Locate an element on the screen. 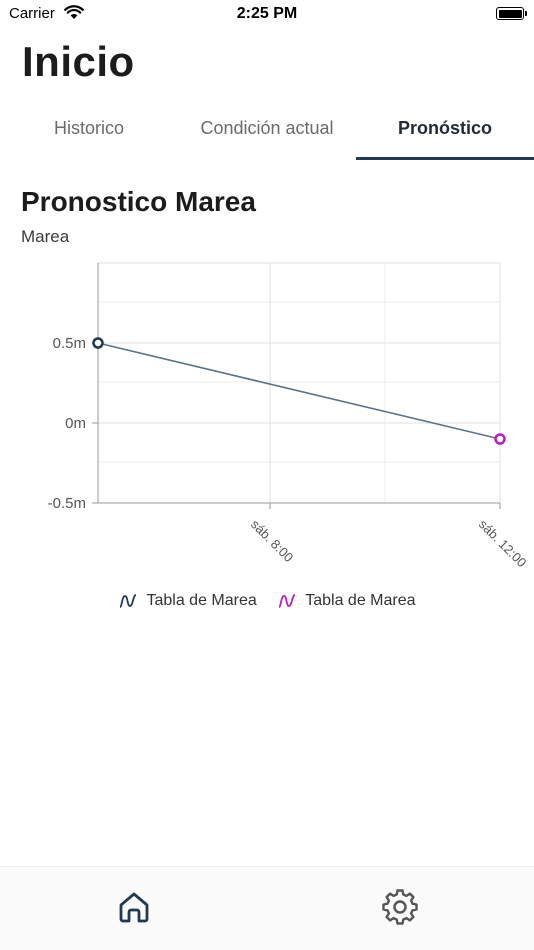 Image resolution: width=534 pixels, height=950 pixels. chart-legend: Tabla de Marea Tabla de Marea is located at coordinates (267, 605).